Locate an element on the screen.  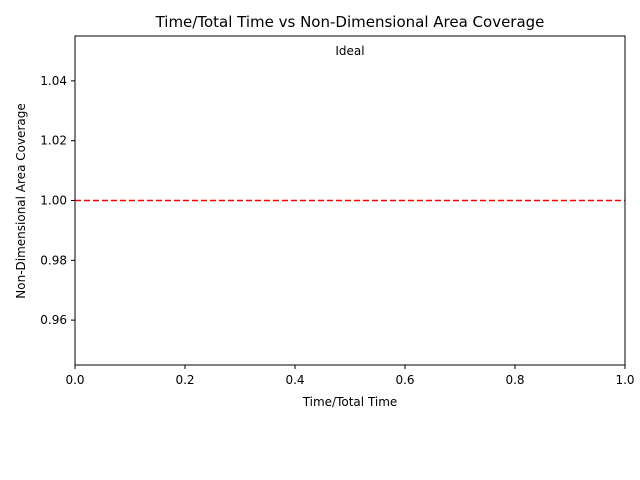
y-tick-label: 1.00 is located at coordinates (53, 201).